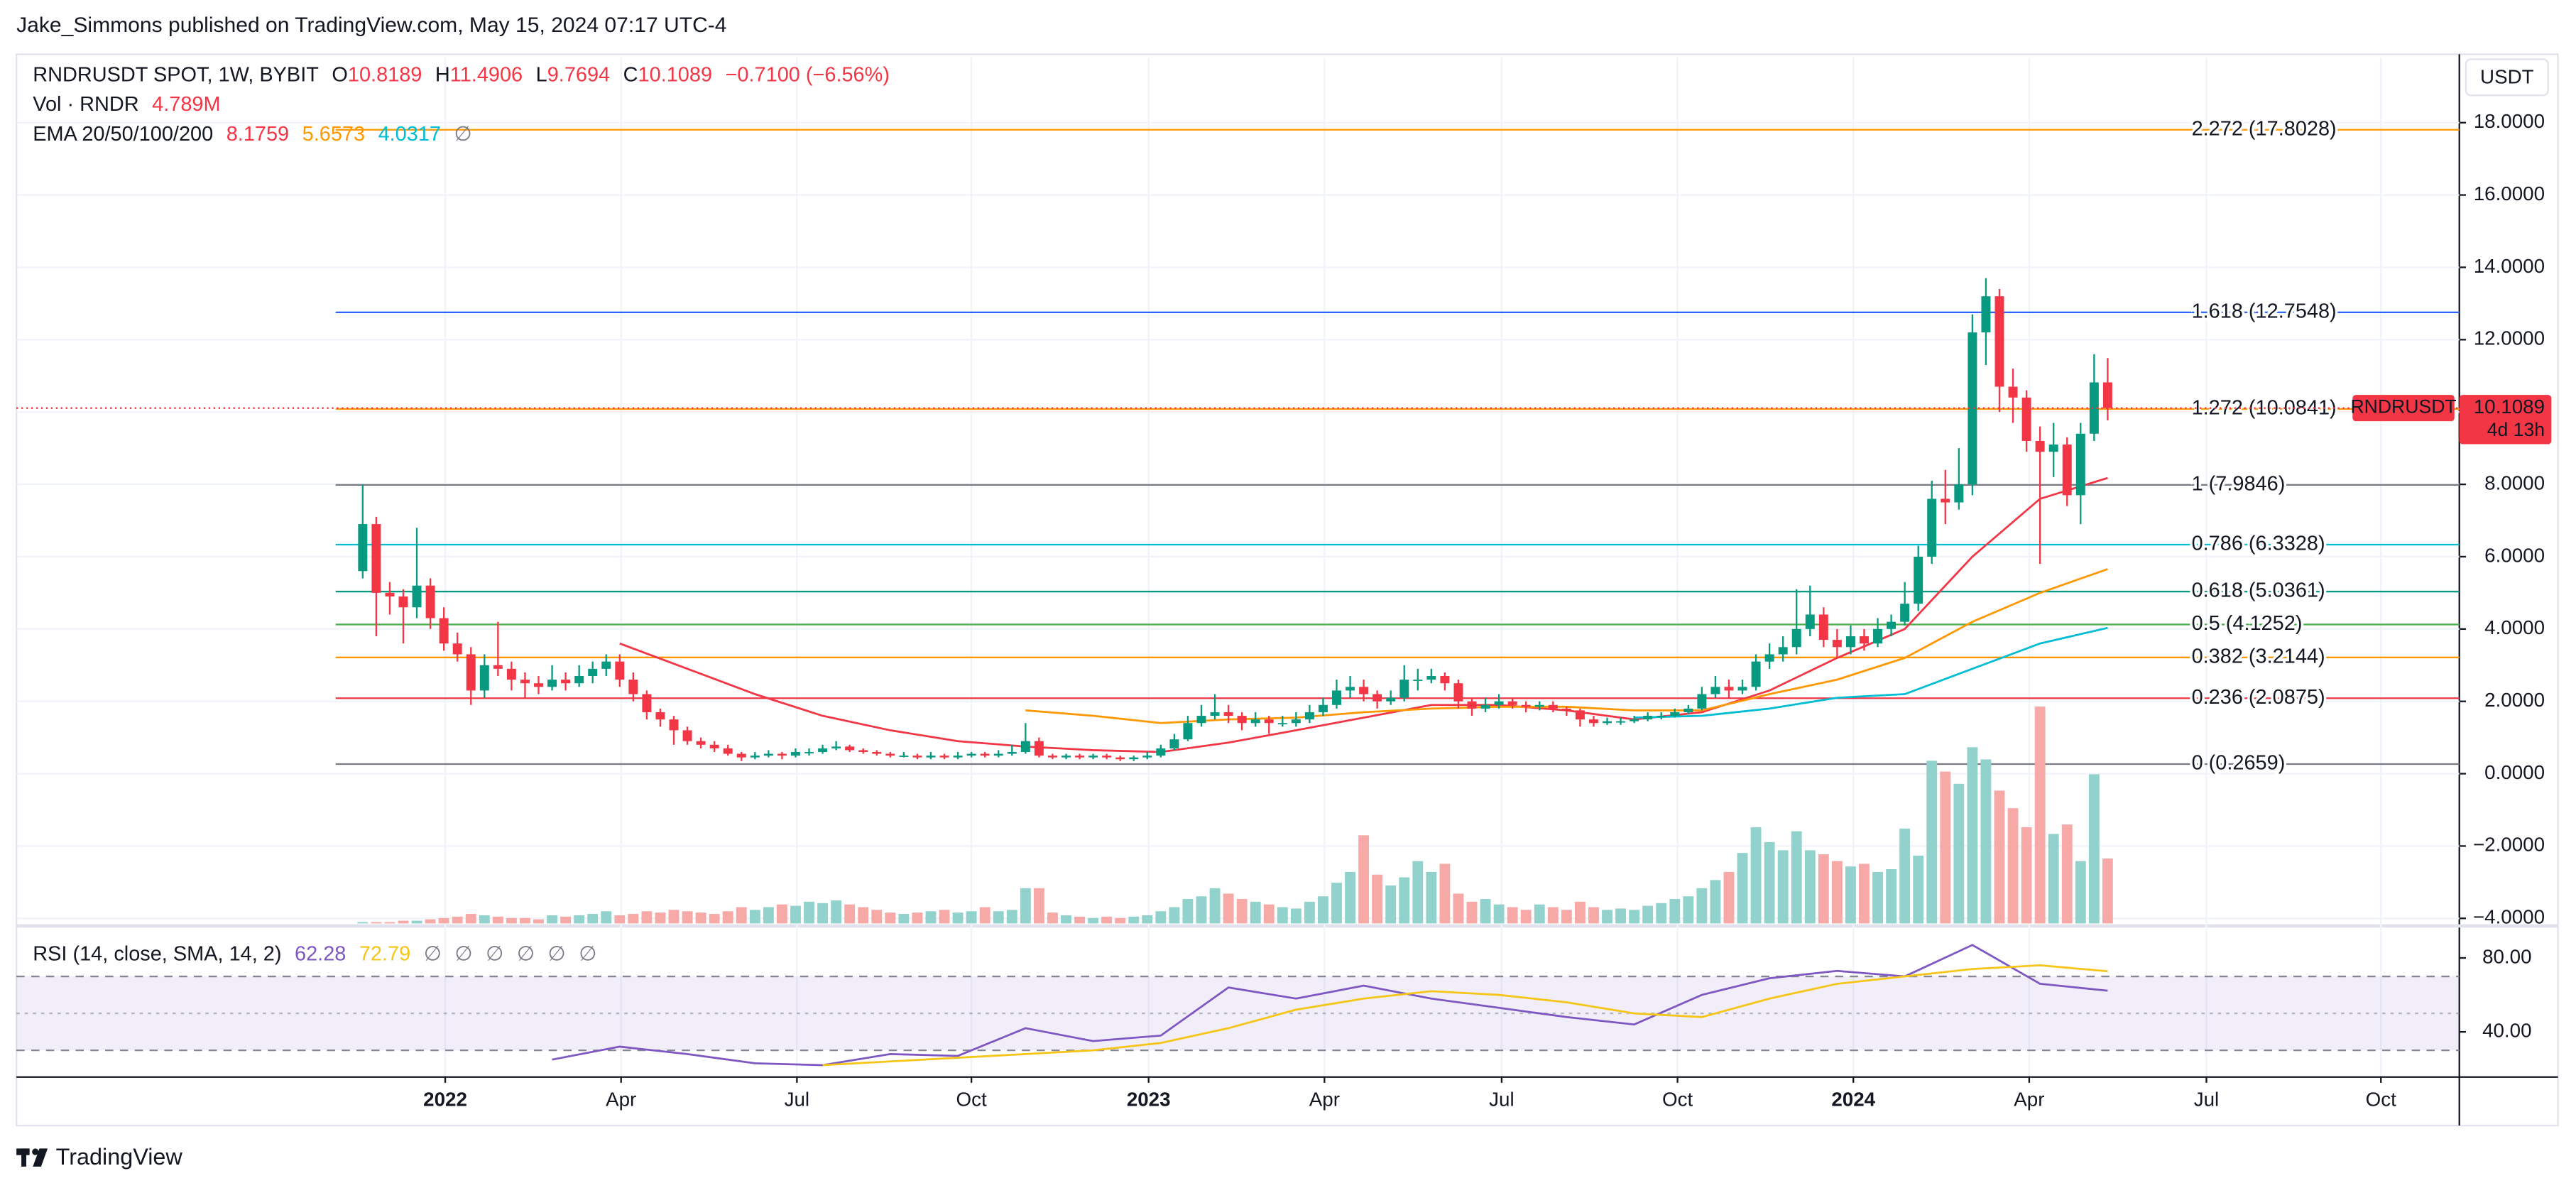 This screenshot has width=2576, height=1188. I want to click on currency-label: USDT, so click(2507, 76).